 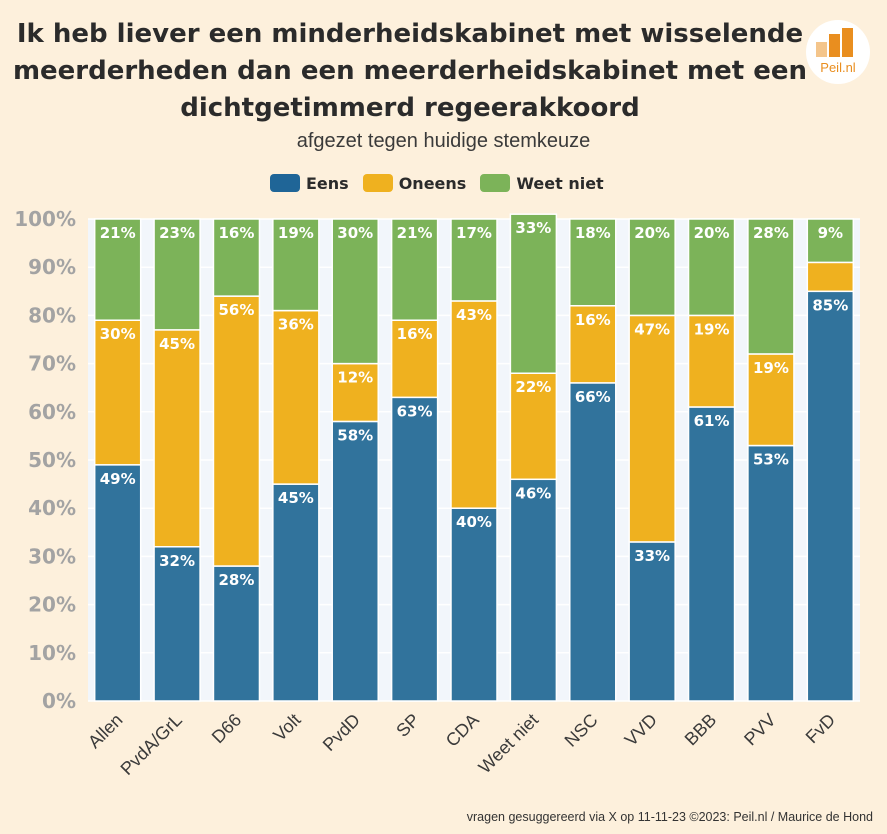 I want to click on x-tick-label: PvdD, so click(x=341, y=732).